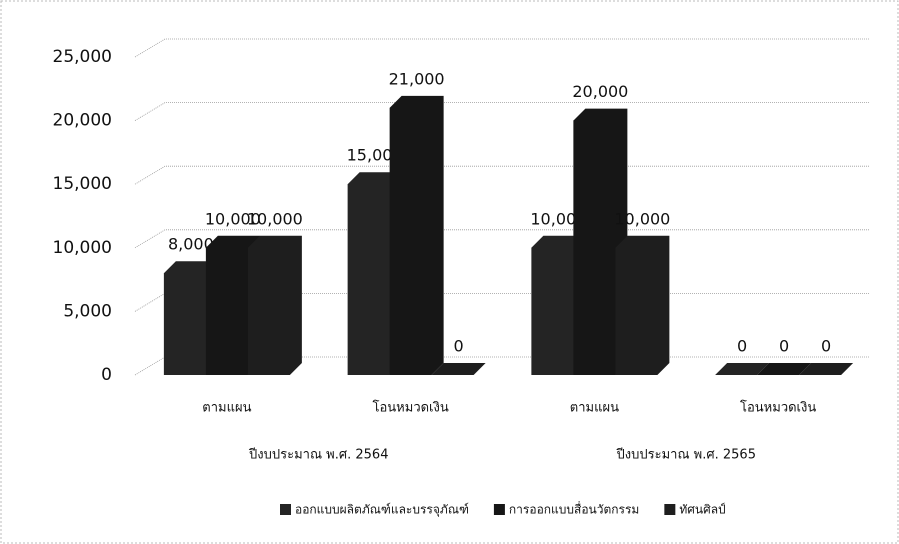  I want to click on value-label: 15,000, so click(375, 155).